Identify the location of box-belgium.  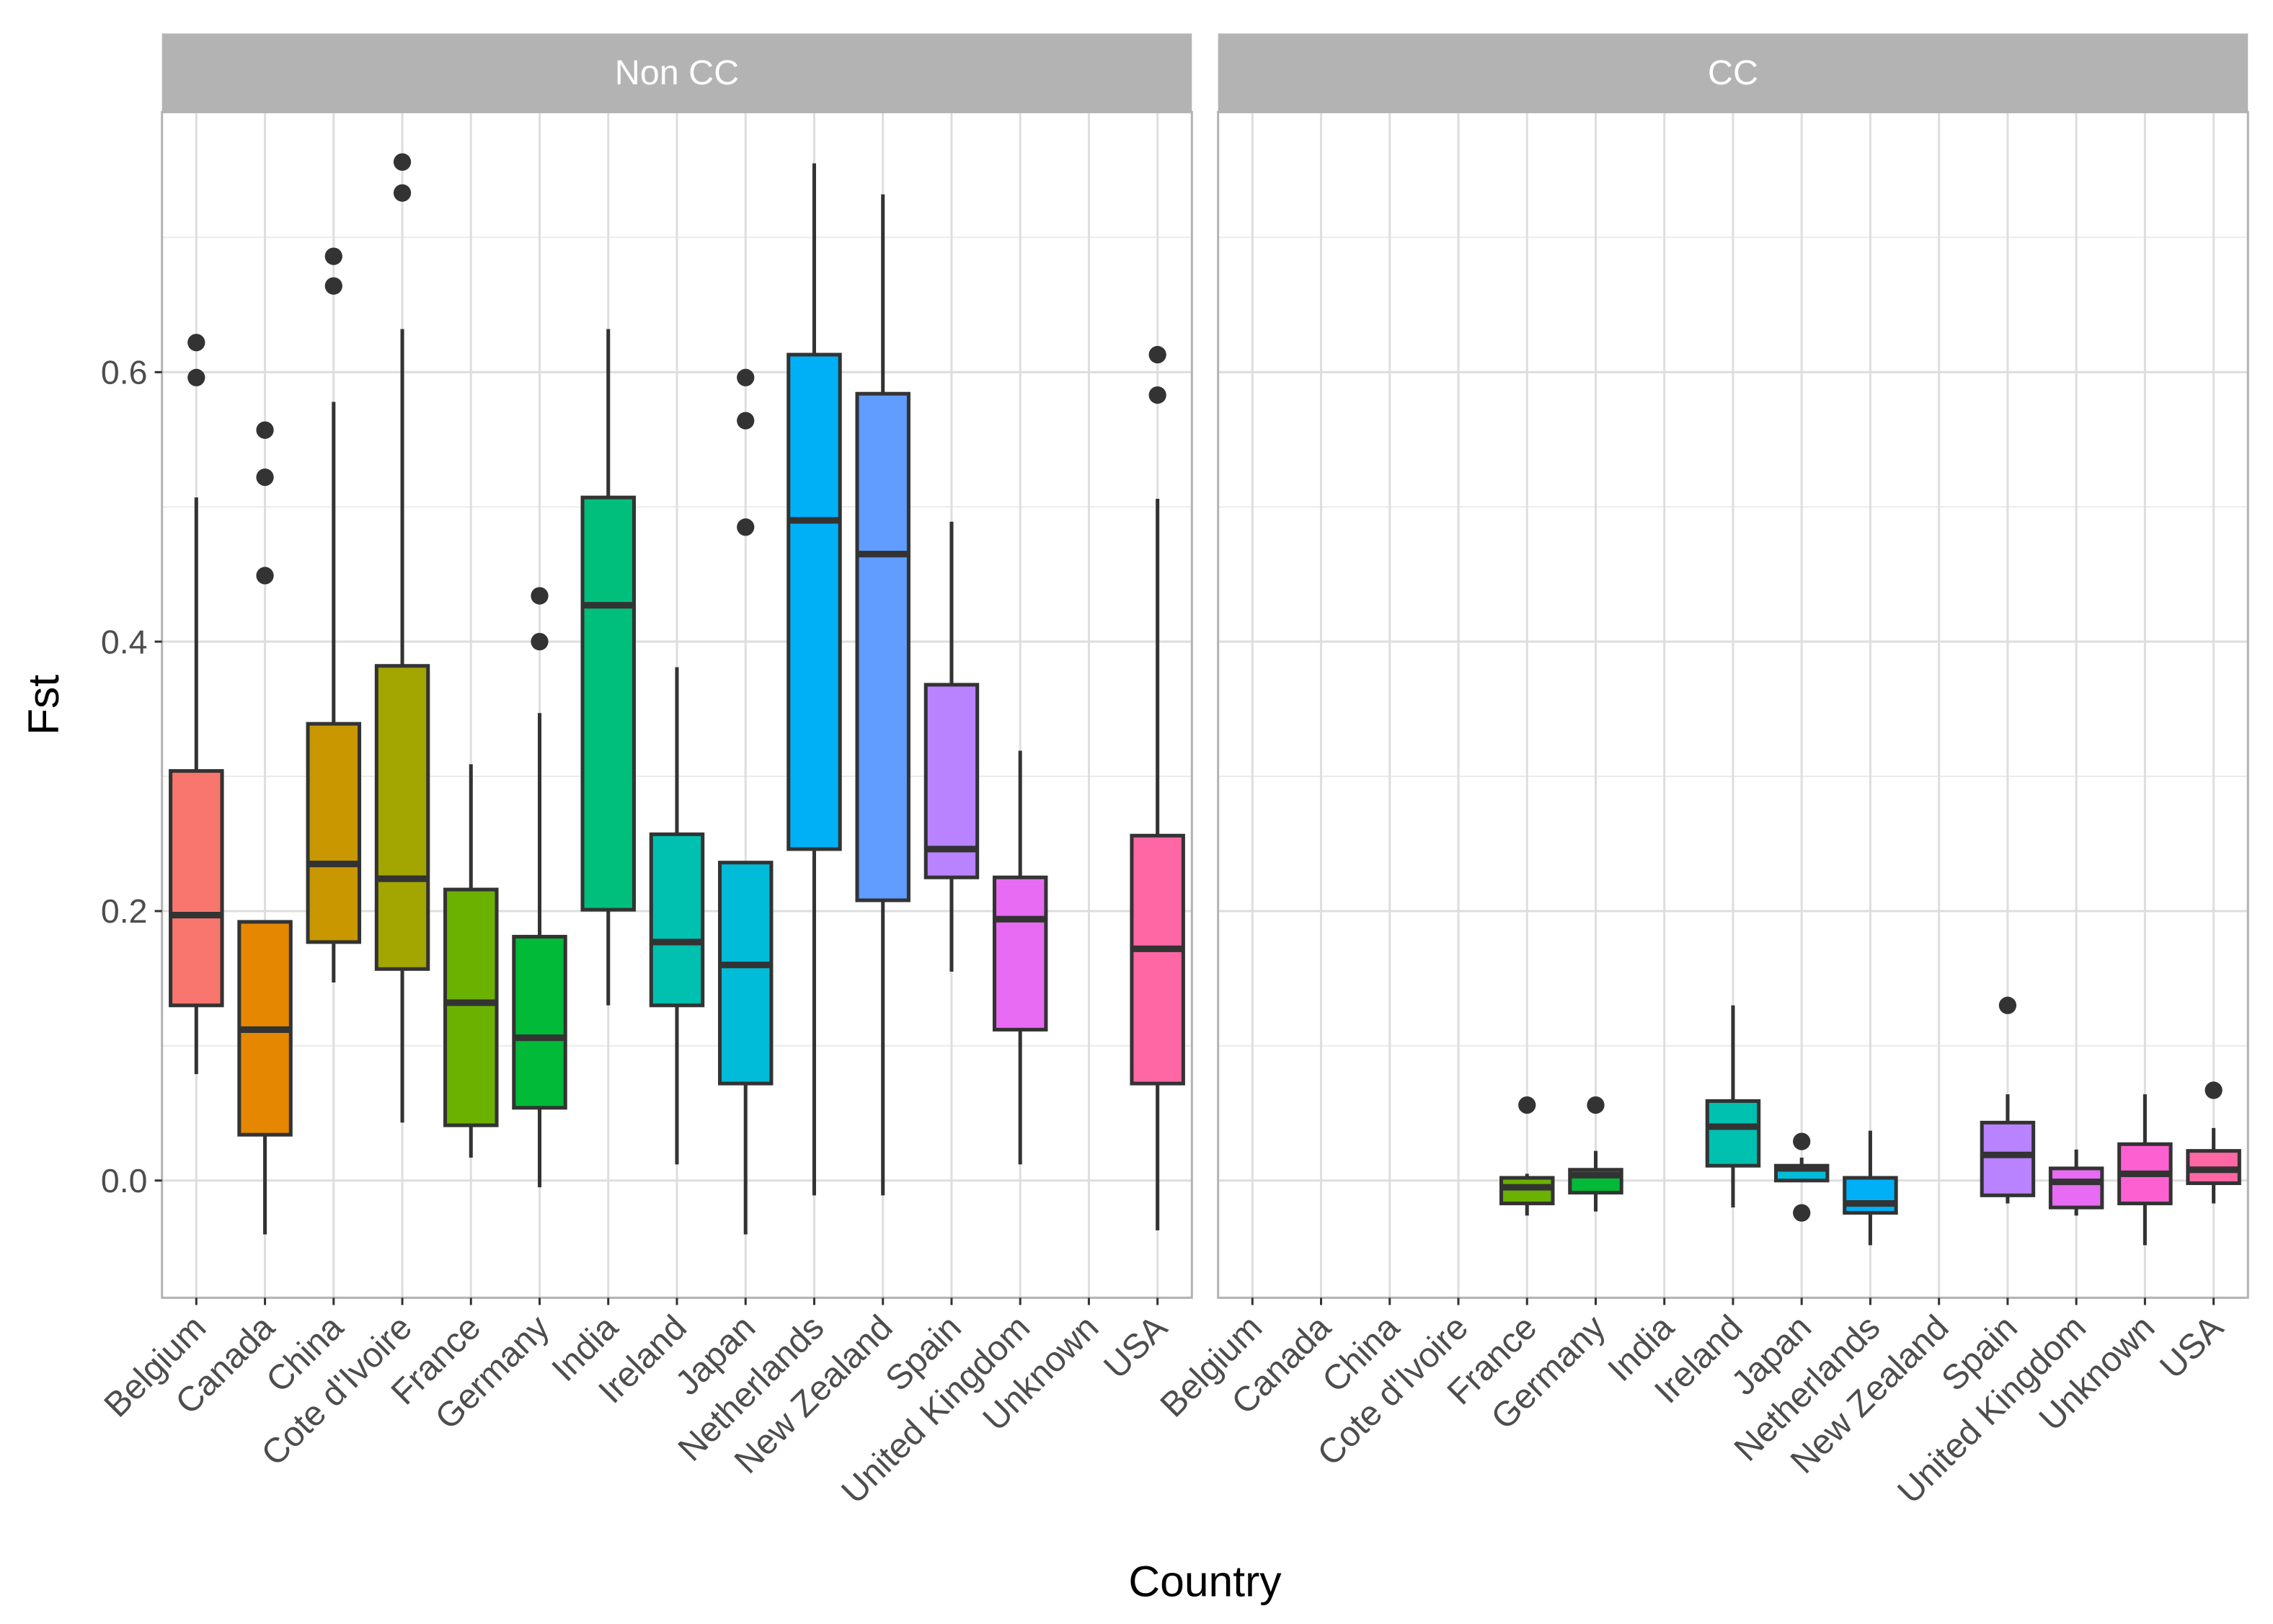
(196, 704).